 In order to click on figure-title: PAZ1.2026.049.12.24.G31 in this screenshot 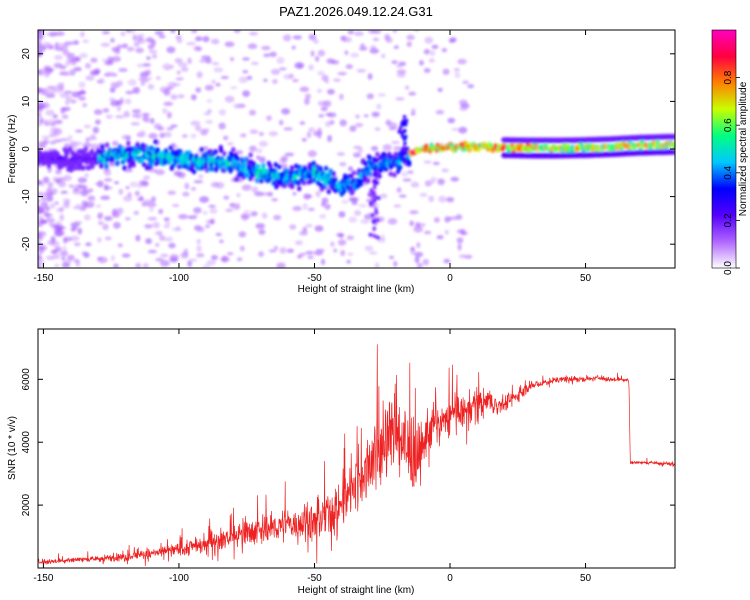, I will do `click(356, 11)`.